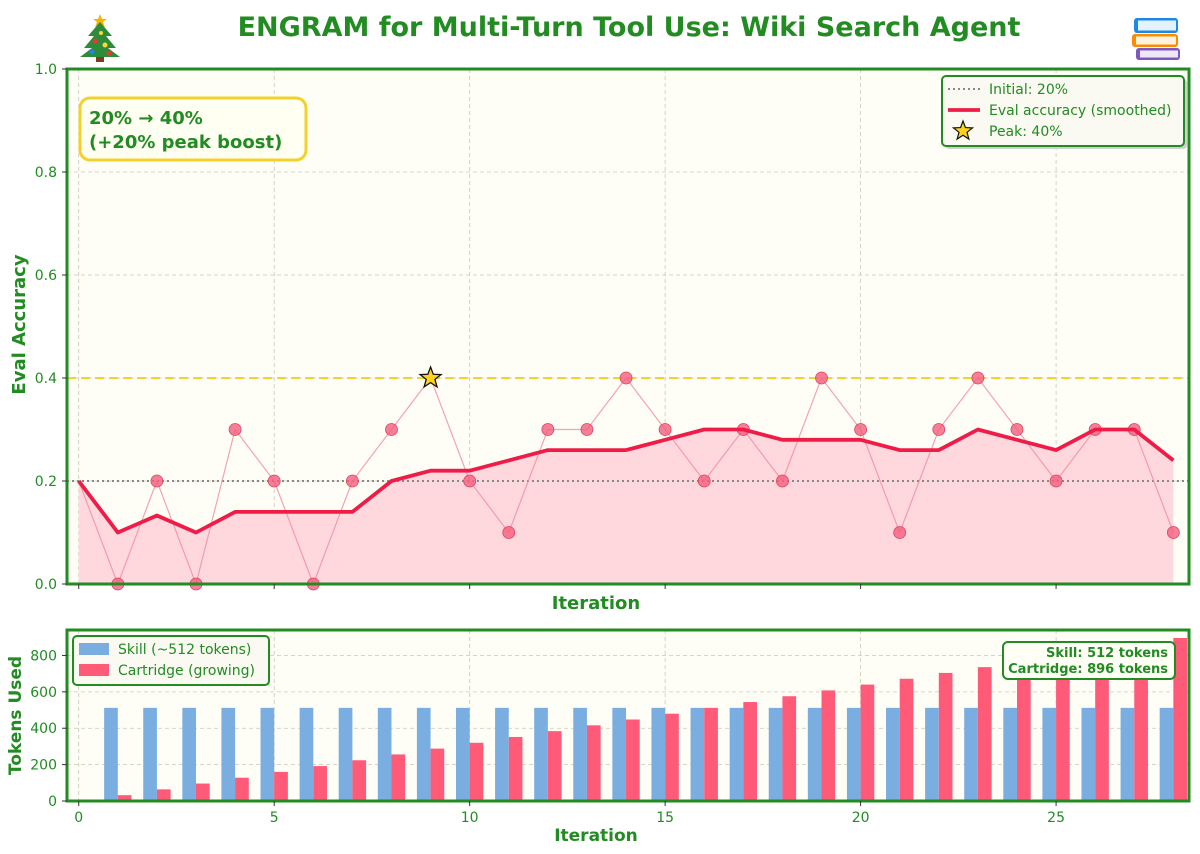 The width and height of the screenshot is (1200, 854). I want to click on y-tick-label: 0.0, so click(46, 585).